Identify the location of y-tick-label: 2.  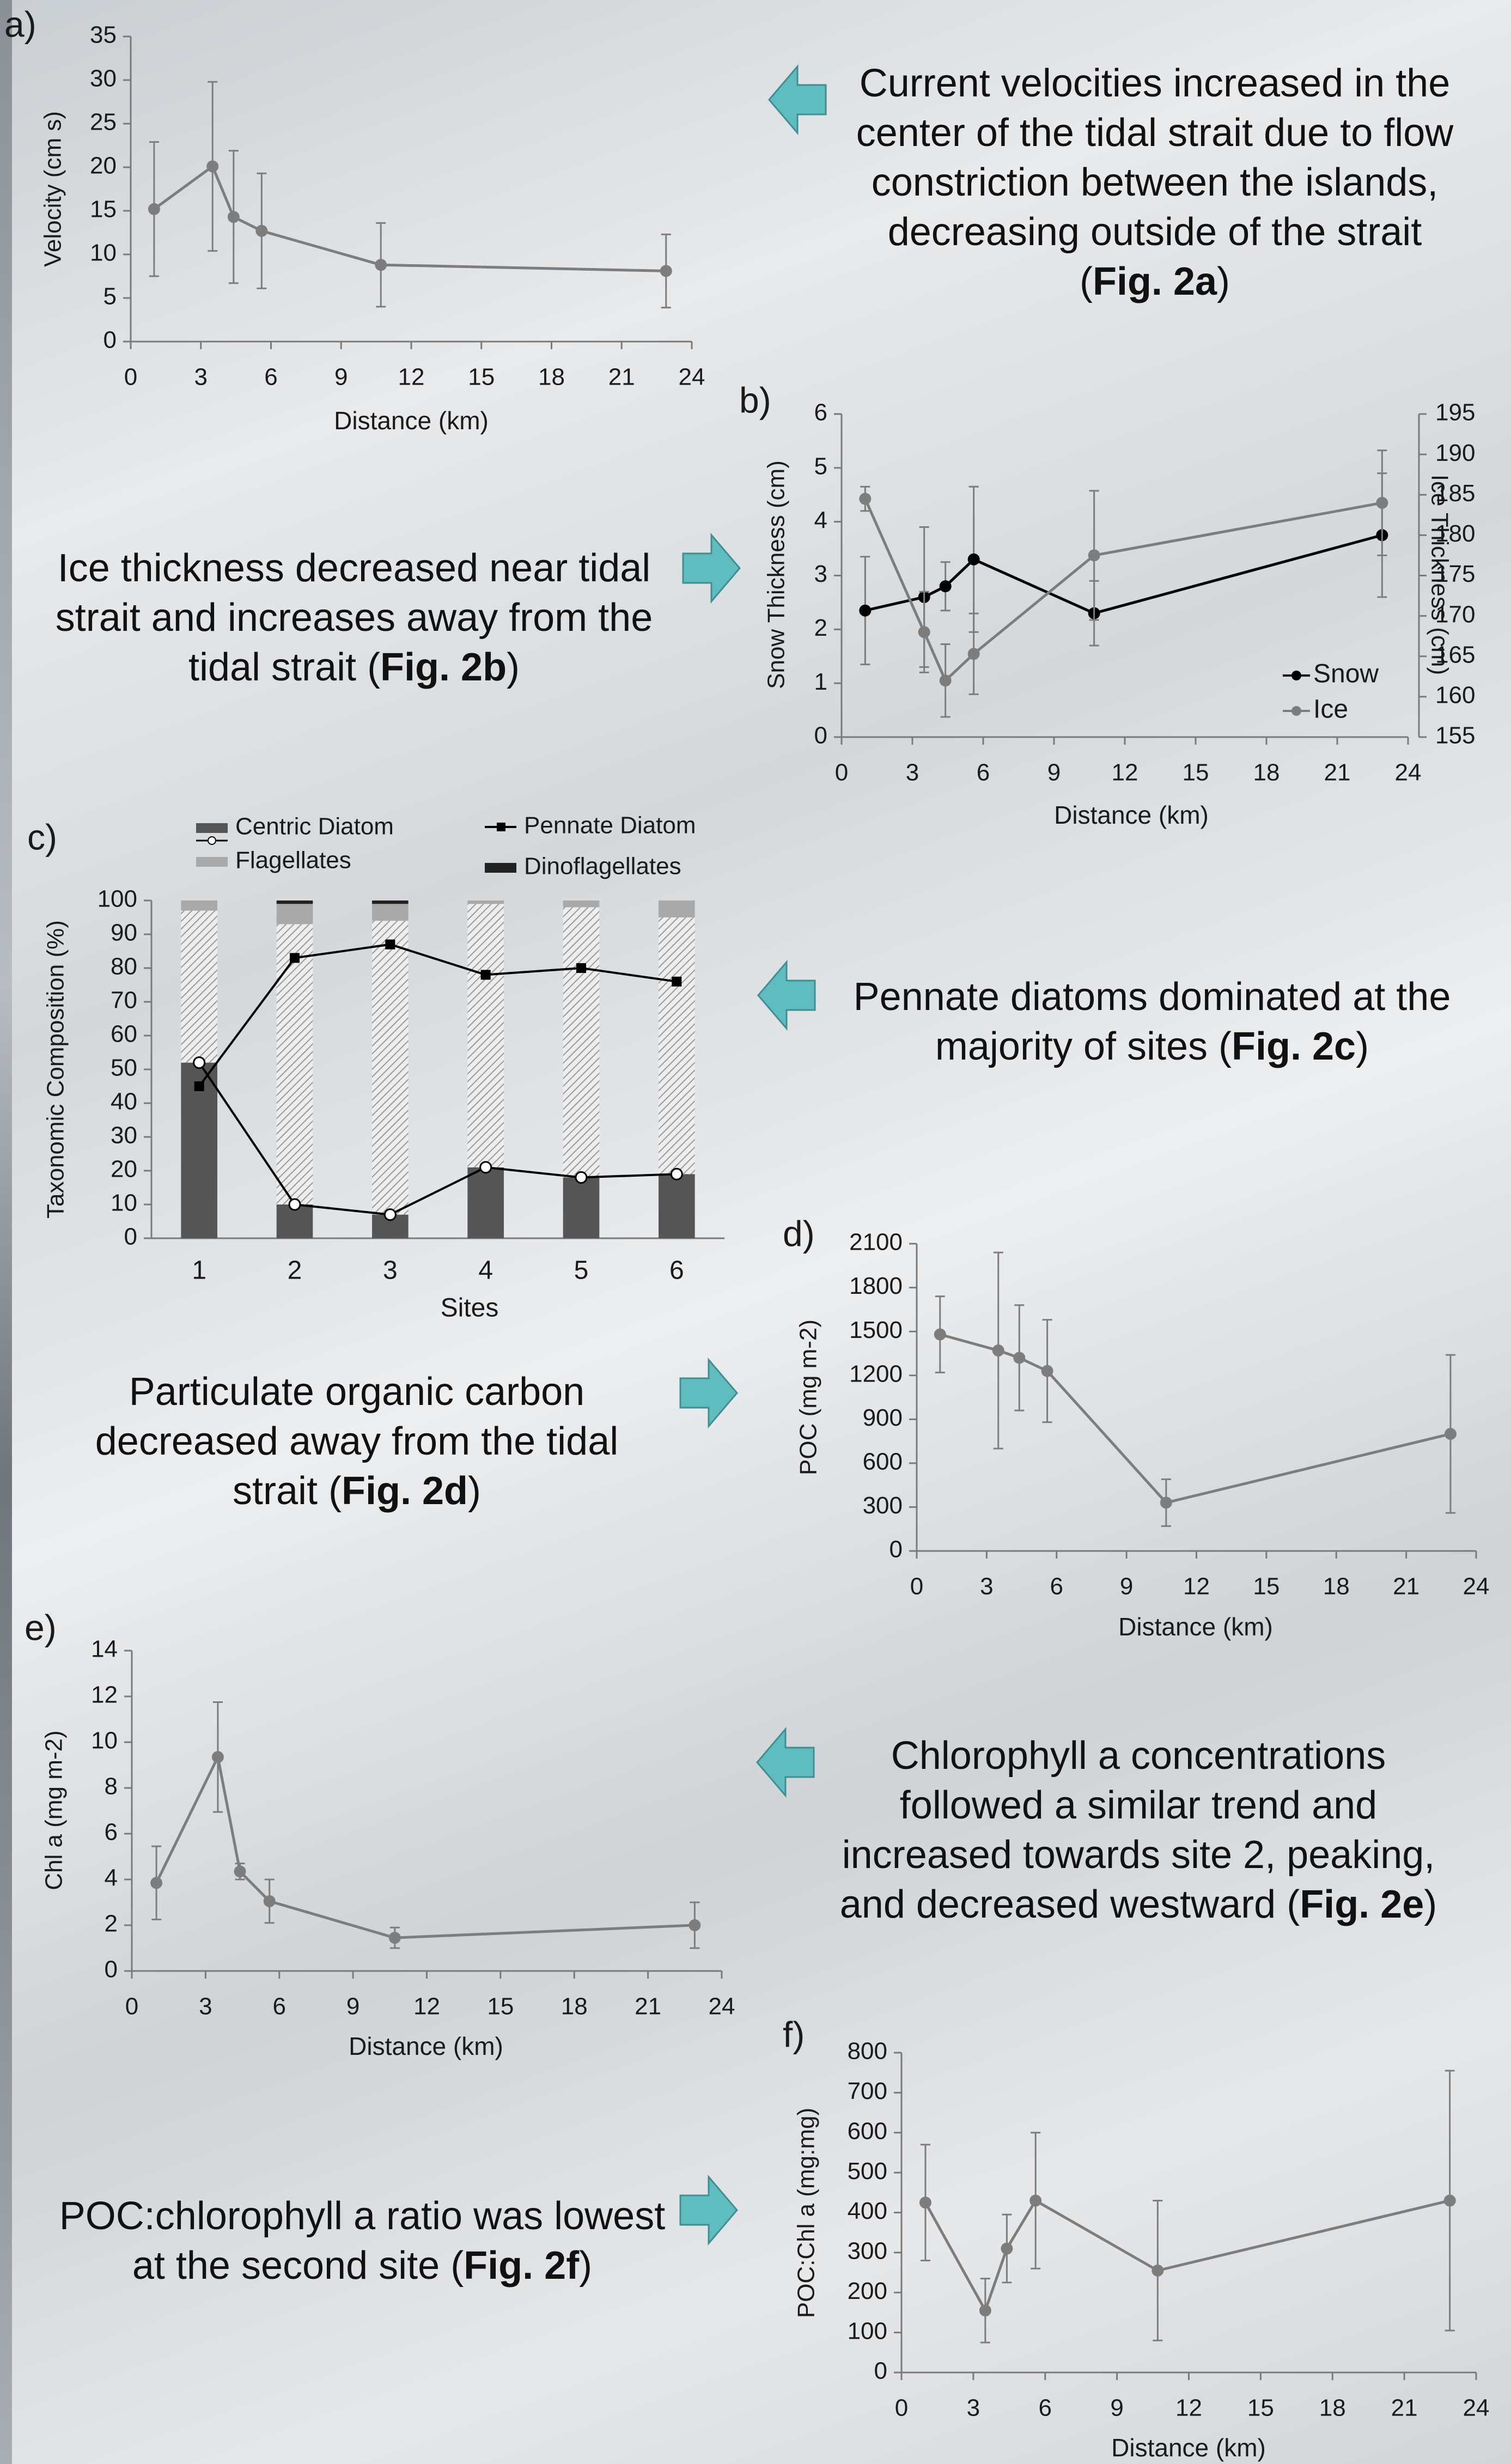
(820, 628).